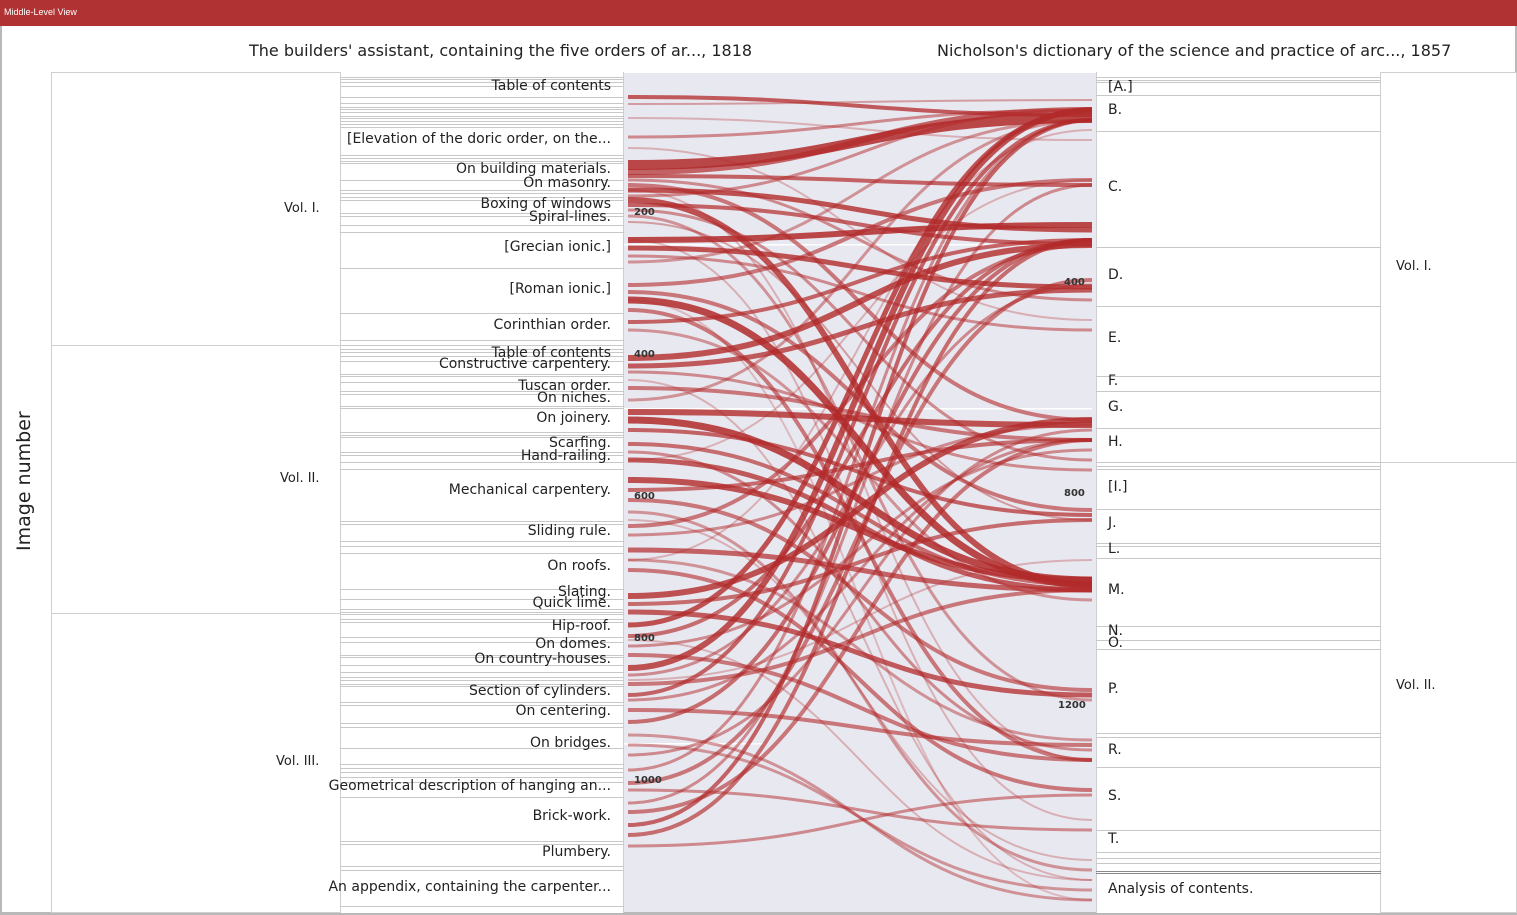 The image size is (1517, 915). What do you see at coordinates (1114, 549) in the screenshot?
I see `right-section-label: L.` at bounding box center [1114, 549].